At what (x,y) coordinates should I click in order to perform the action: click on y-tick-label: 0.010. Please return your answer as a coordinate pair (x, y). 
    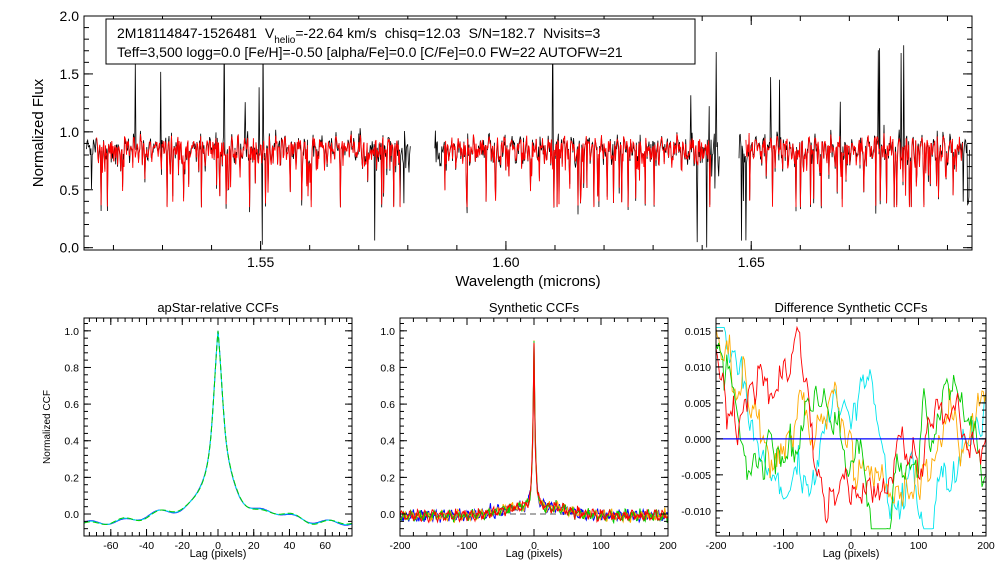
    Looking at the image, I should click on (698, 368).